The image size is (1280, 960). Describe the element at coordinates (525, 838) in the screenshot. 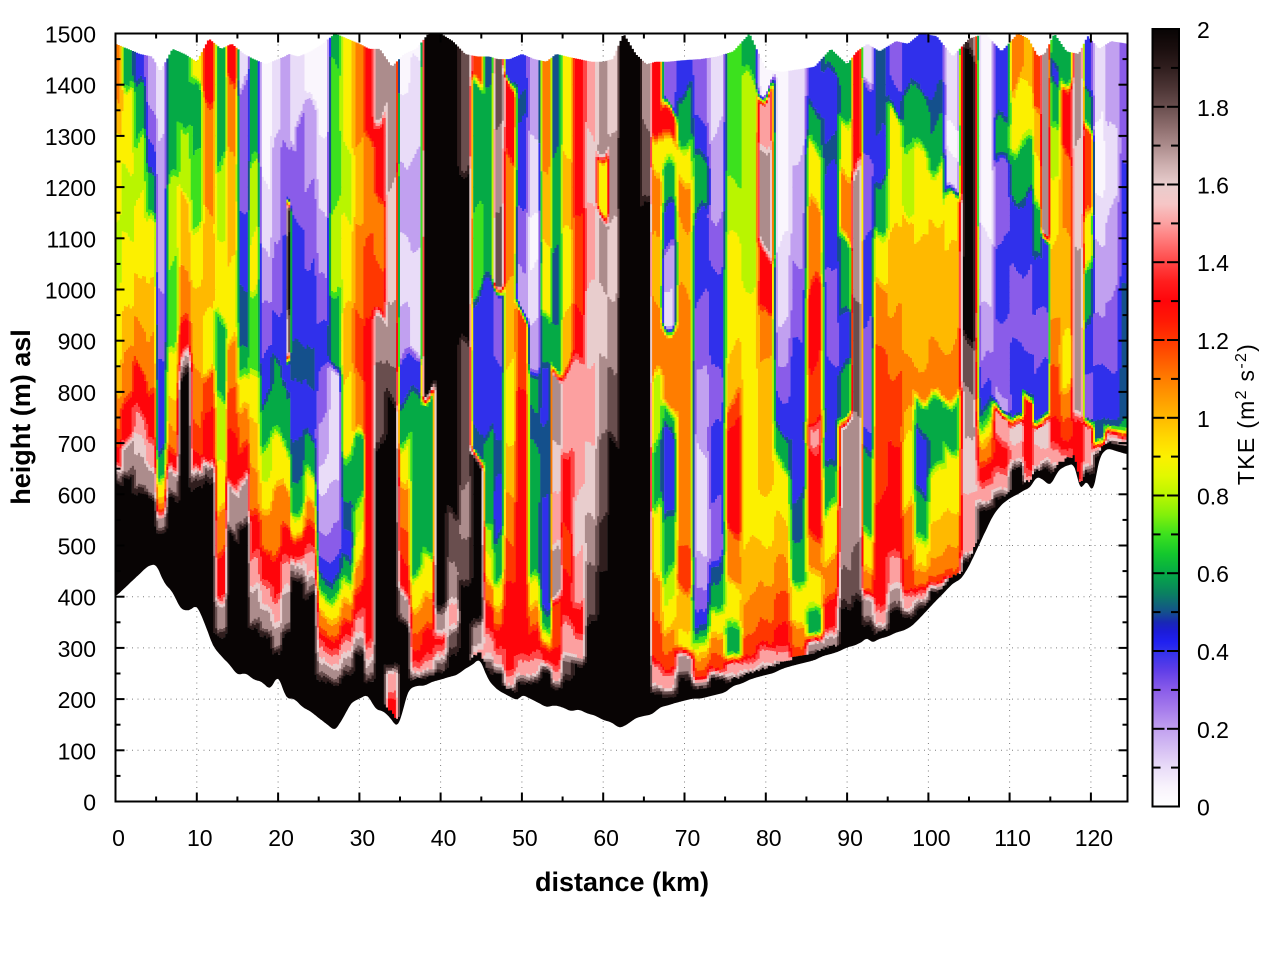

I see `svg-text: 50` at that location.